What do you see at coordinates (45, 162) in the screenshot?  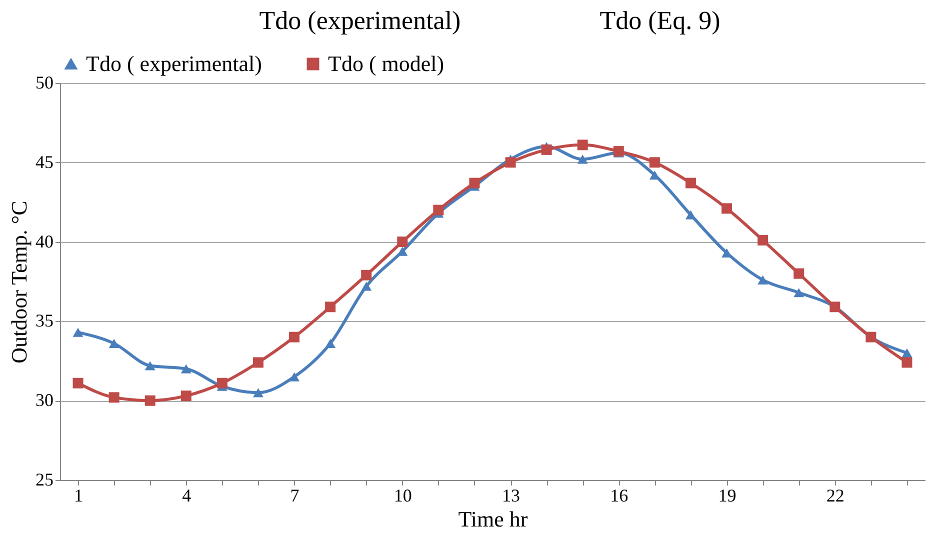 I see `y-tick-label: 45` at bounding box center [45, 162].